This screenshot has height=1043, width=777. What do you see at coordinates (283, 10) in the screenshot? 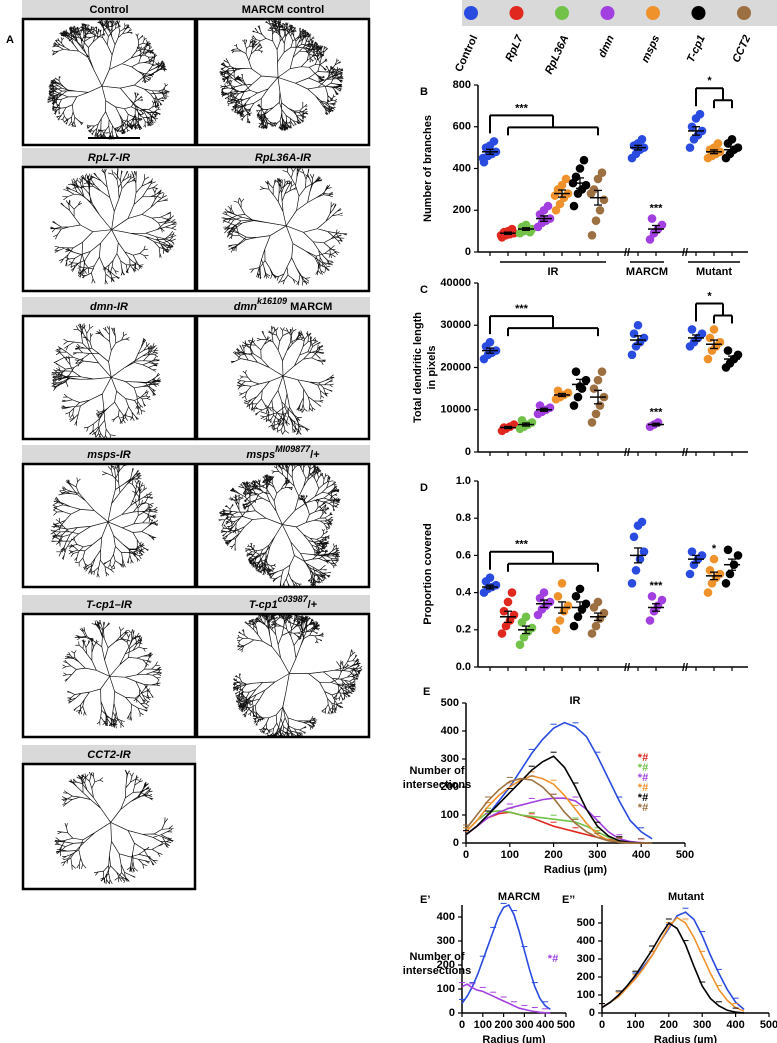
I see `image-label: MARCM control` at bounding box center [283, 10].